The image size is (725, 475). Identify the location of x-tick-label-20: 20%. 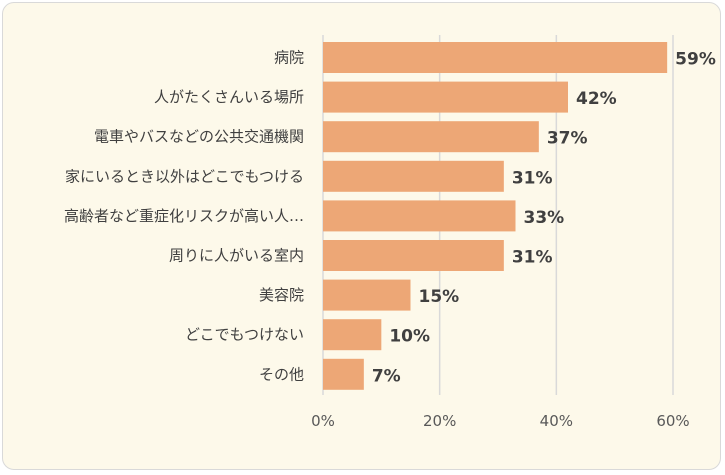
(439, 421).